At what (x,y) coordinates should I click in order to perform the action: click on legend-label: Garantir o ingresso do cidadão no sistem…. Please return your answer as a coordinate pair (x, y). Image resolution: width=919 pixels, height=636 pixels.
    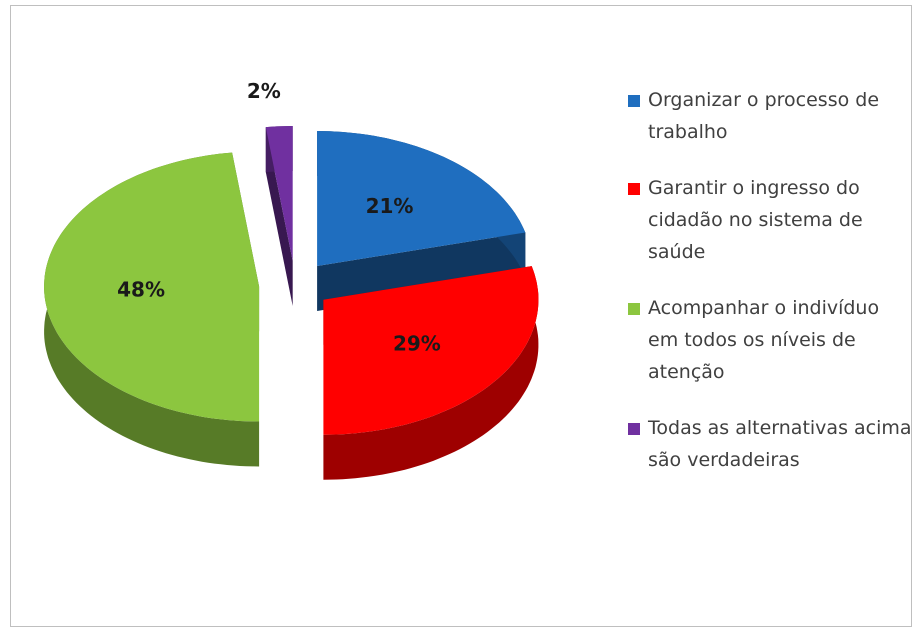
    Looking at the image, I should click on (755, 220).